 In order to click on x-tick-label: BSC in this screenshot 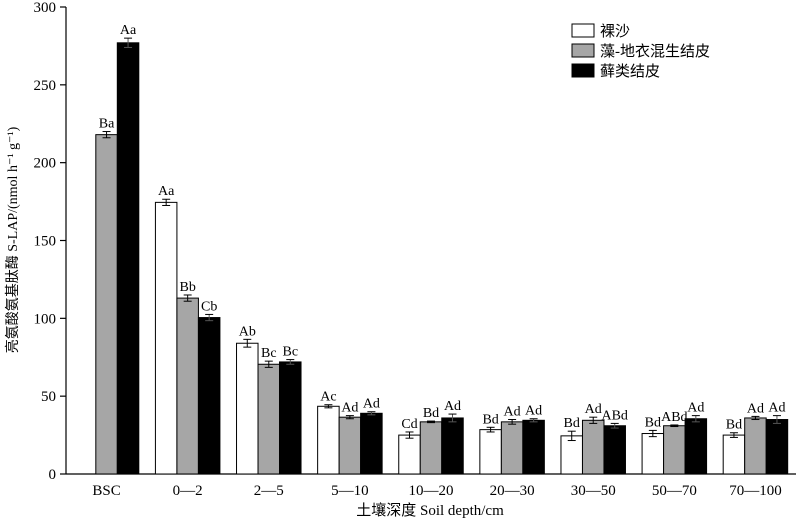, I will do `click(106, 491)`.